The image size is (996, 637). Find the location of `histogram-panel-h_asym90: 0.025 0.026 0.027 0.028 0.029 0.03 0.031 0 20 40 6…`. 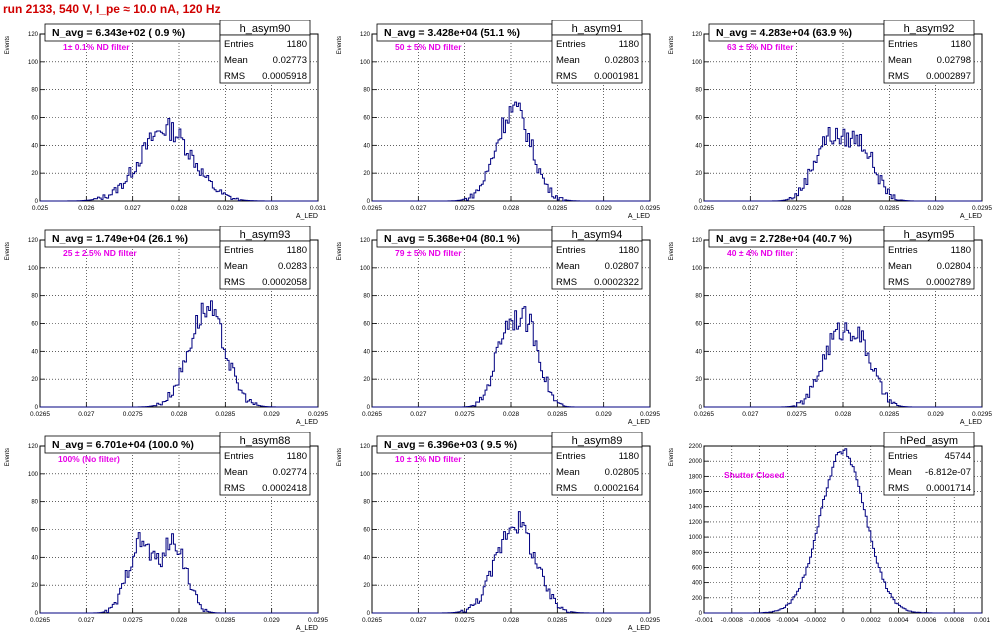

histogram-panel-h_asym90: 0.025 0.026 0.027 0.028 0.029 0.03 0.031 0 20 40 6… is located at coordinates (165, 122).